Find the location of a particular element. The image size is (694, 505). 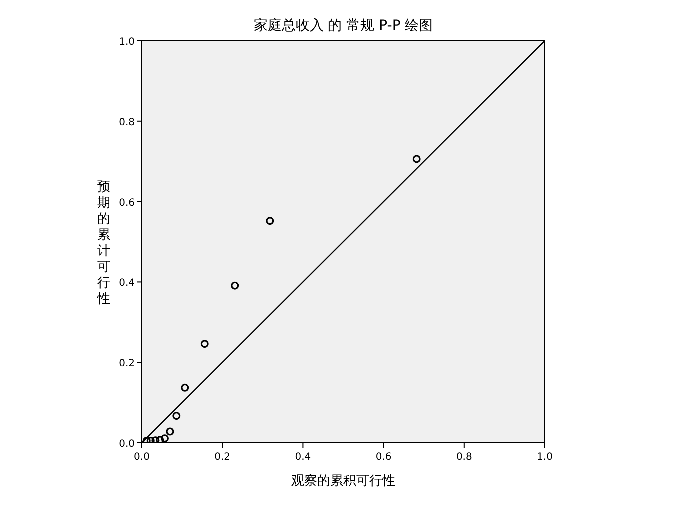

x-axis-title: 观察的累积可行性 is located at coordinates (344, 481).